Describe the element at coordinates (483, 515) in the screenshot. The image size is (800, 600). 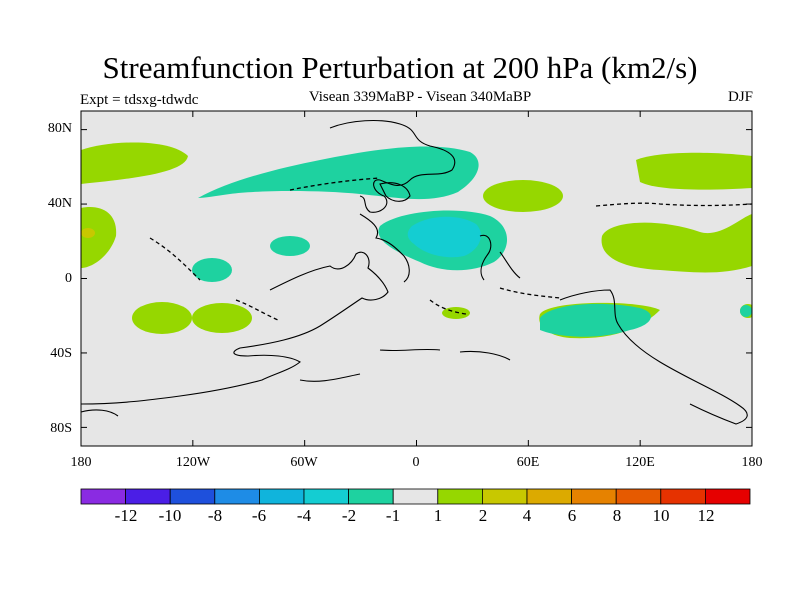
I see `colorbar-label: 2` at that location.